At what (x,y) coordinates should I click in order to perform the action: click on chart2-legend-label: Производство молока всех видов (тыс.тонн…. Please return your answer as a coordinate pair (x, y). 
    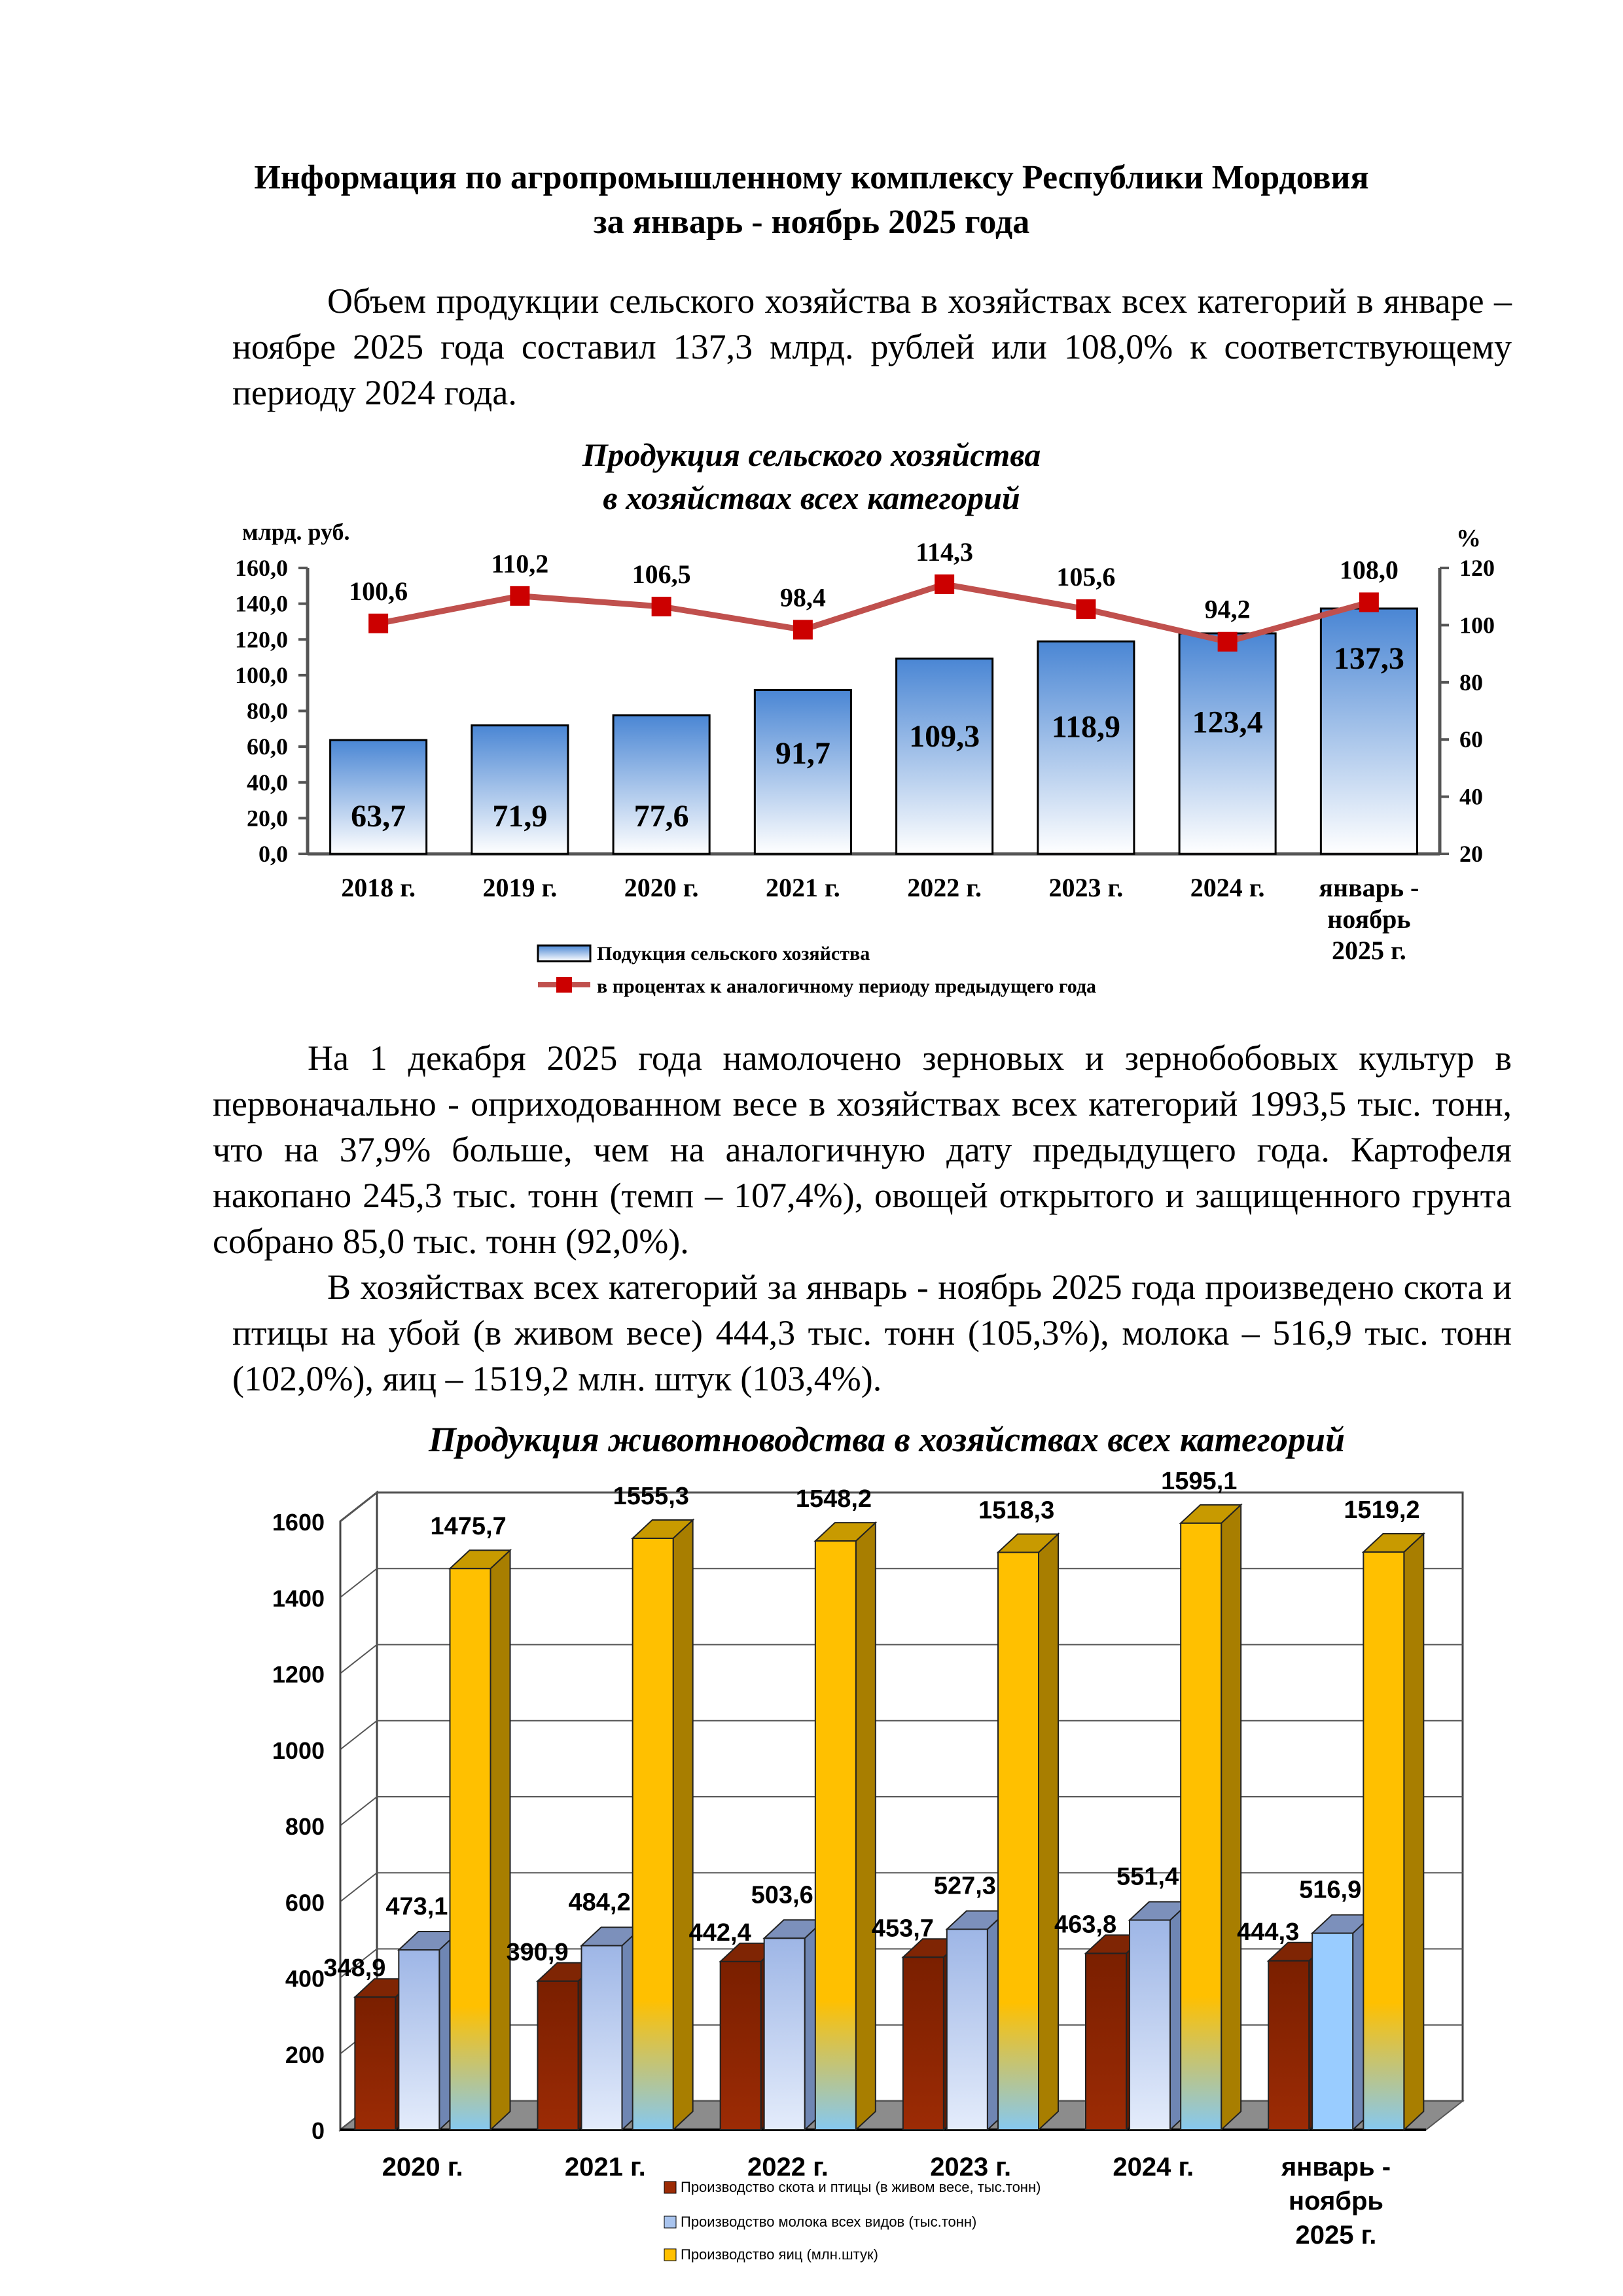
    Looking at the image, I should click on (828, 2222).